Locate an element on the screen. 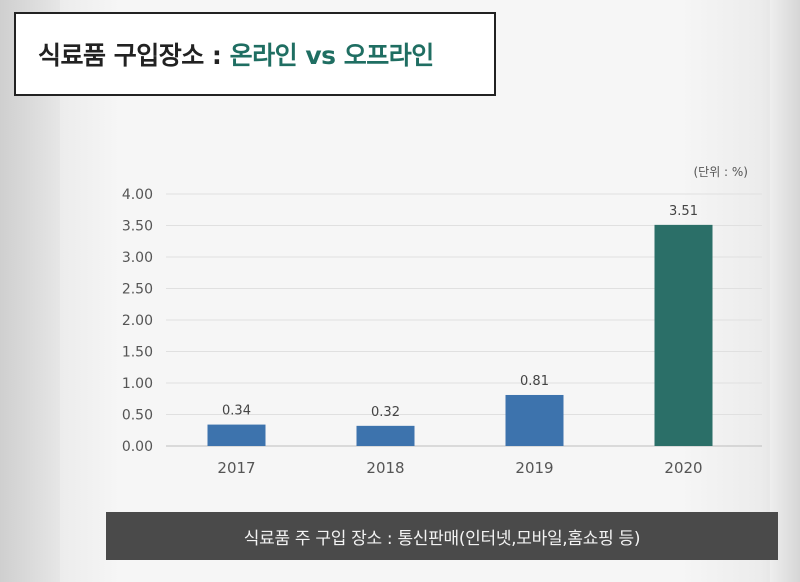 This screenshot has width=800, height=582. data-label: 0.34 is located at coordinates (236, 411).